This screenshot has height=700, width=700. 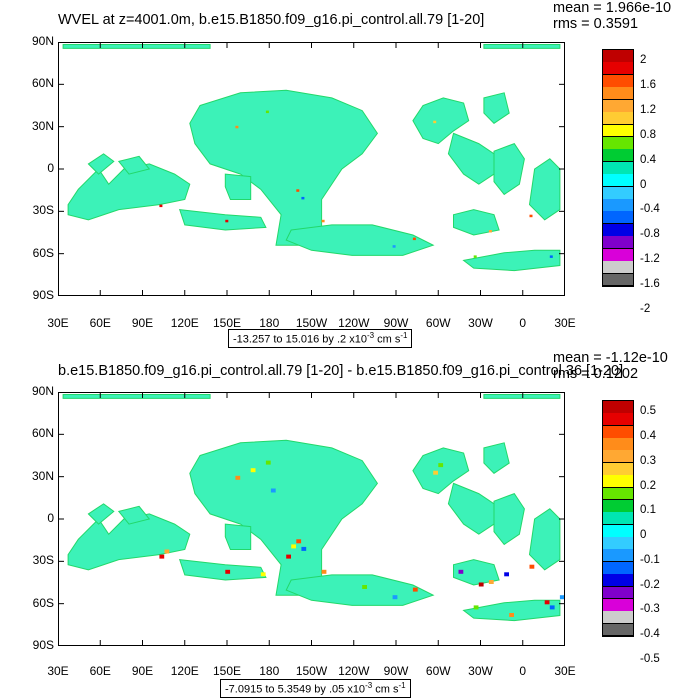 What do you see at coordinates (650, 584) in the screenshot?
I see `colorbar-tick-label: -0.2` at bounding box center [650, 584].